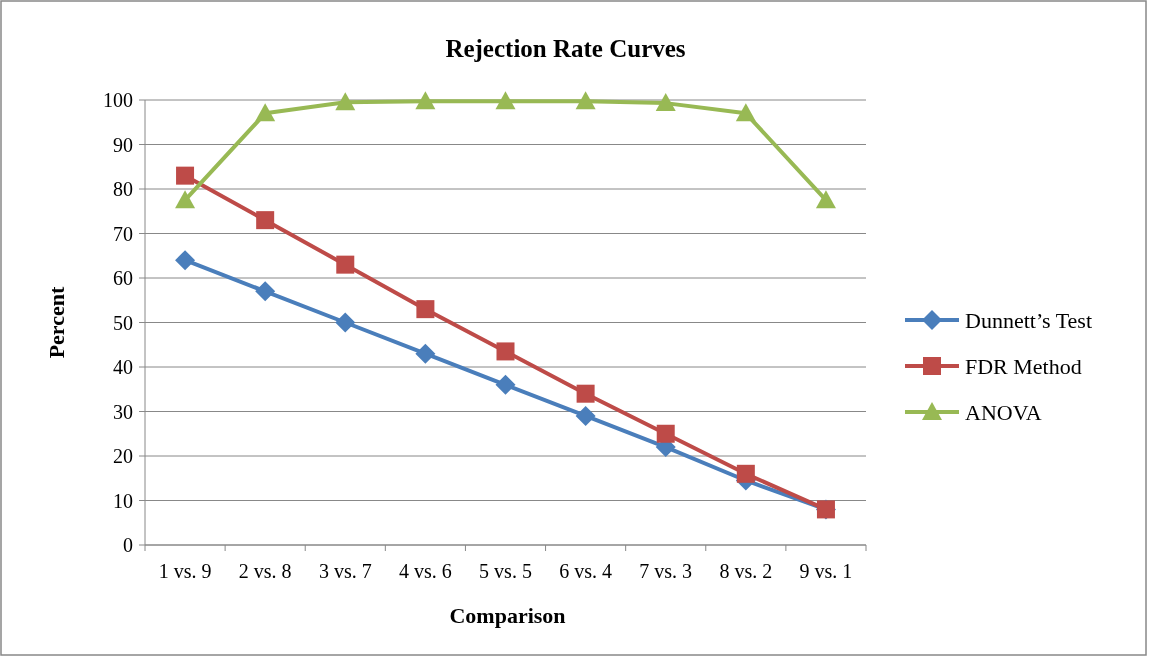 This screenshot has width=1151, height=656. I want to click on x-tick-label: 9 vs. 1, so click(826, 571).